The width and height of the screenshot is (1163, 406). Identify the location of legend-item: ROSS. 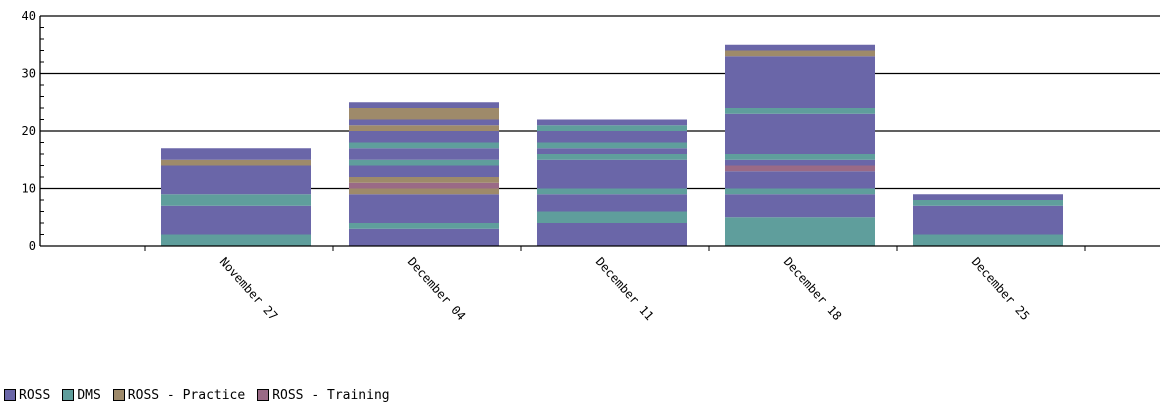
(27, 395).